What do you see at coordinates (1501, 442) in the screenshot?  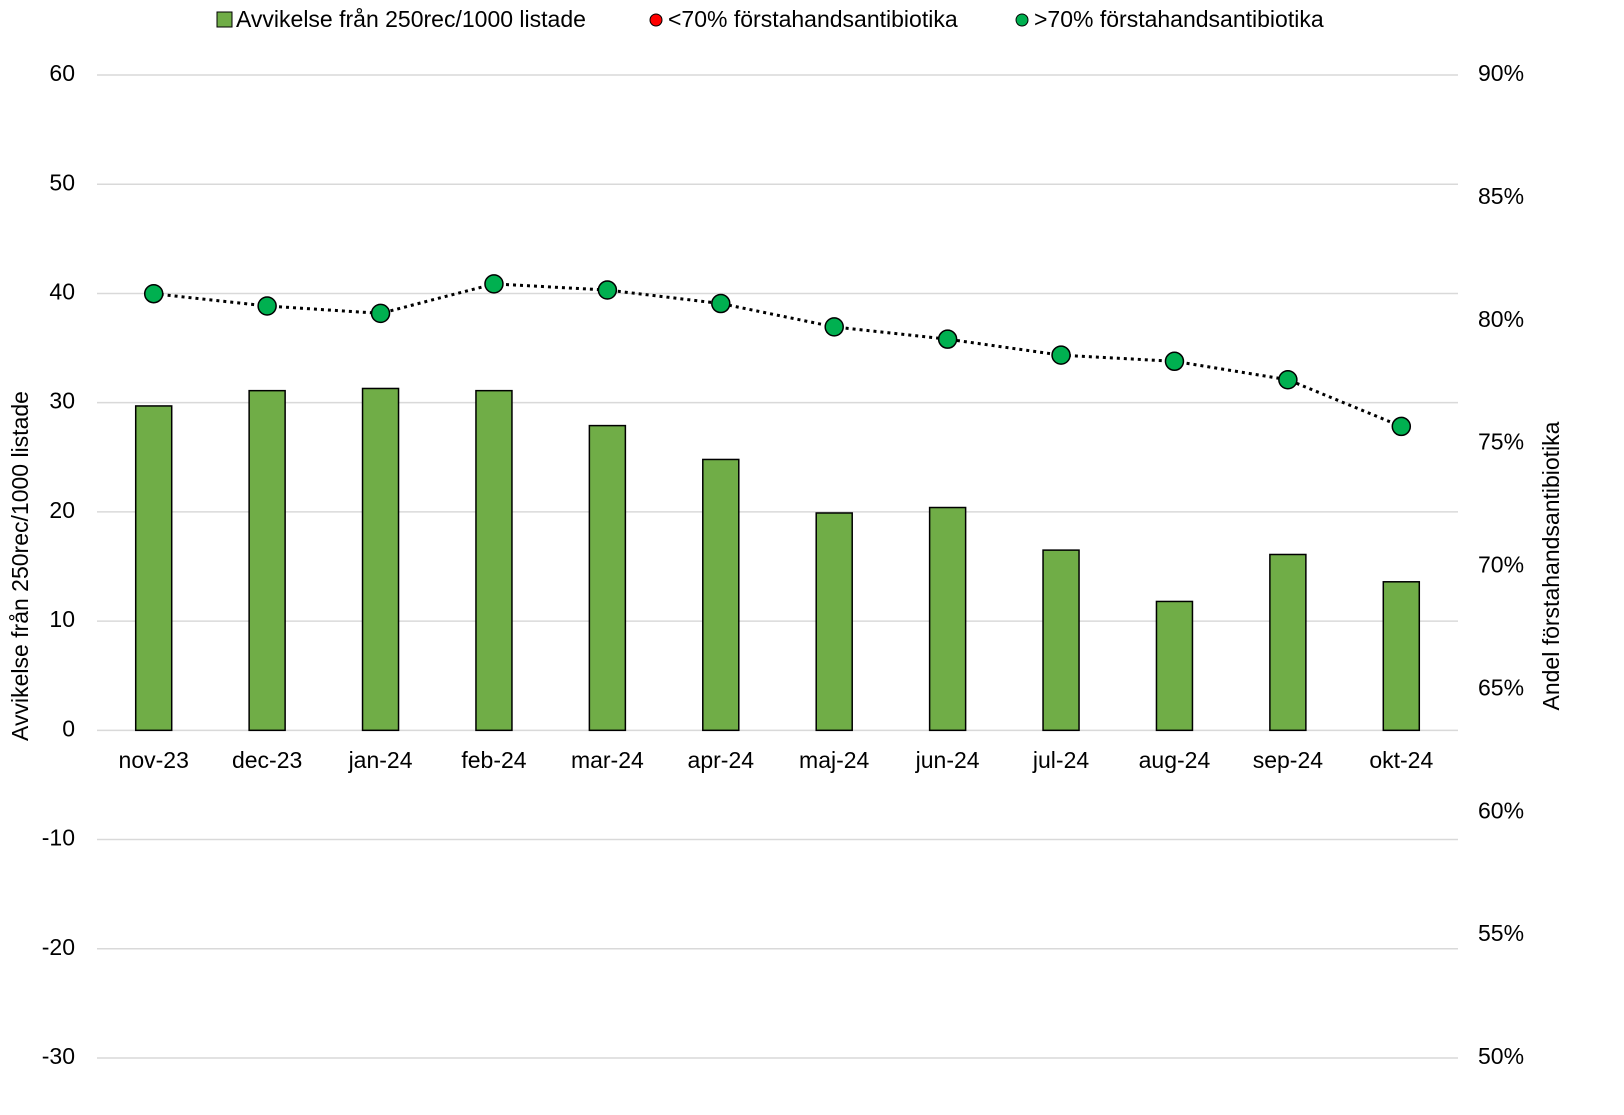 I see `y2-tick-label: 75%` at bounding box center [1501, 442].